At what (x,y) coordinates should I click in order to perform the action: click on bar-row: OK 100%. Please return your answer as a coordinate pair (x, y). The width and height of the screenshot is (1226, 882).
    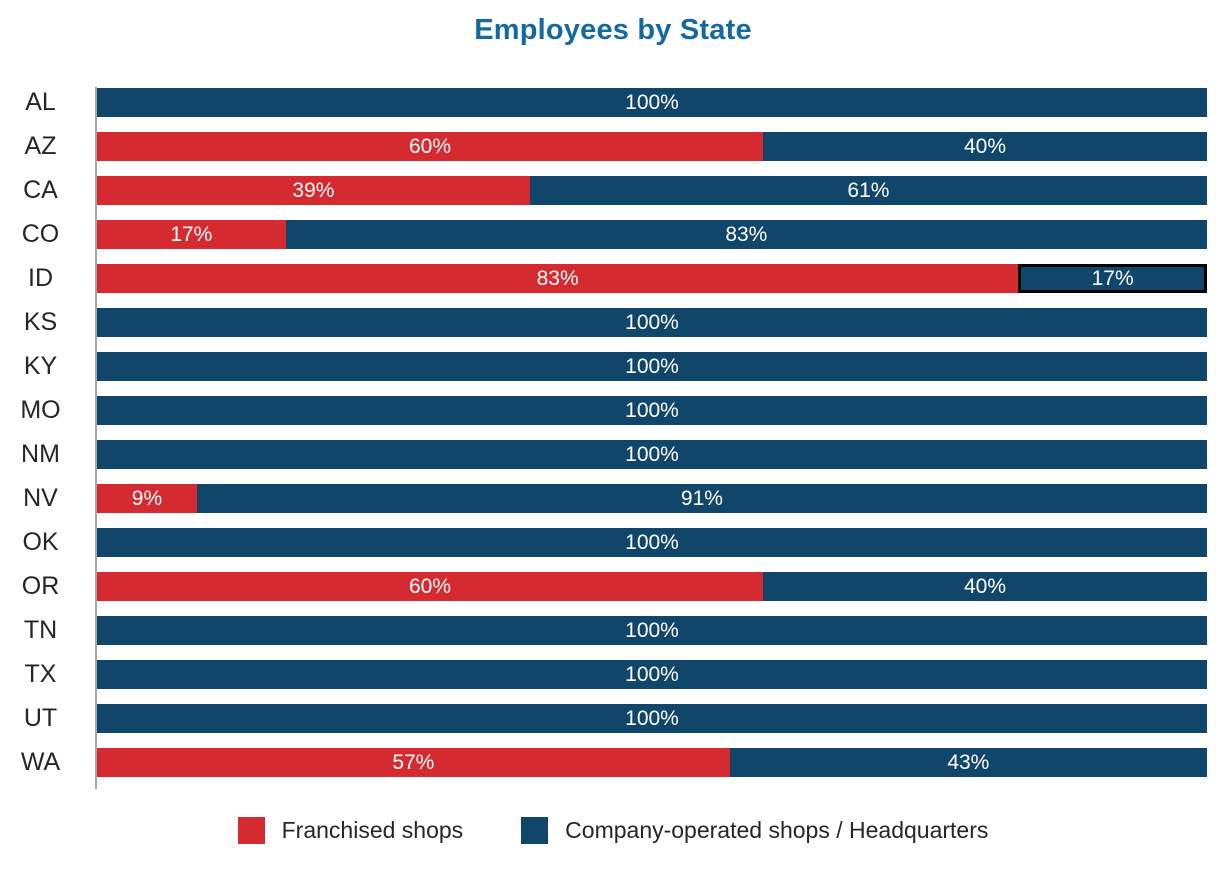
    Looking at the image, I should click on (613, 542).